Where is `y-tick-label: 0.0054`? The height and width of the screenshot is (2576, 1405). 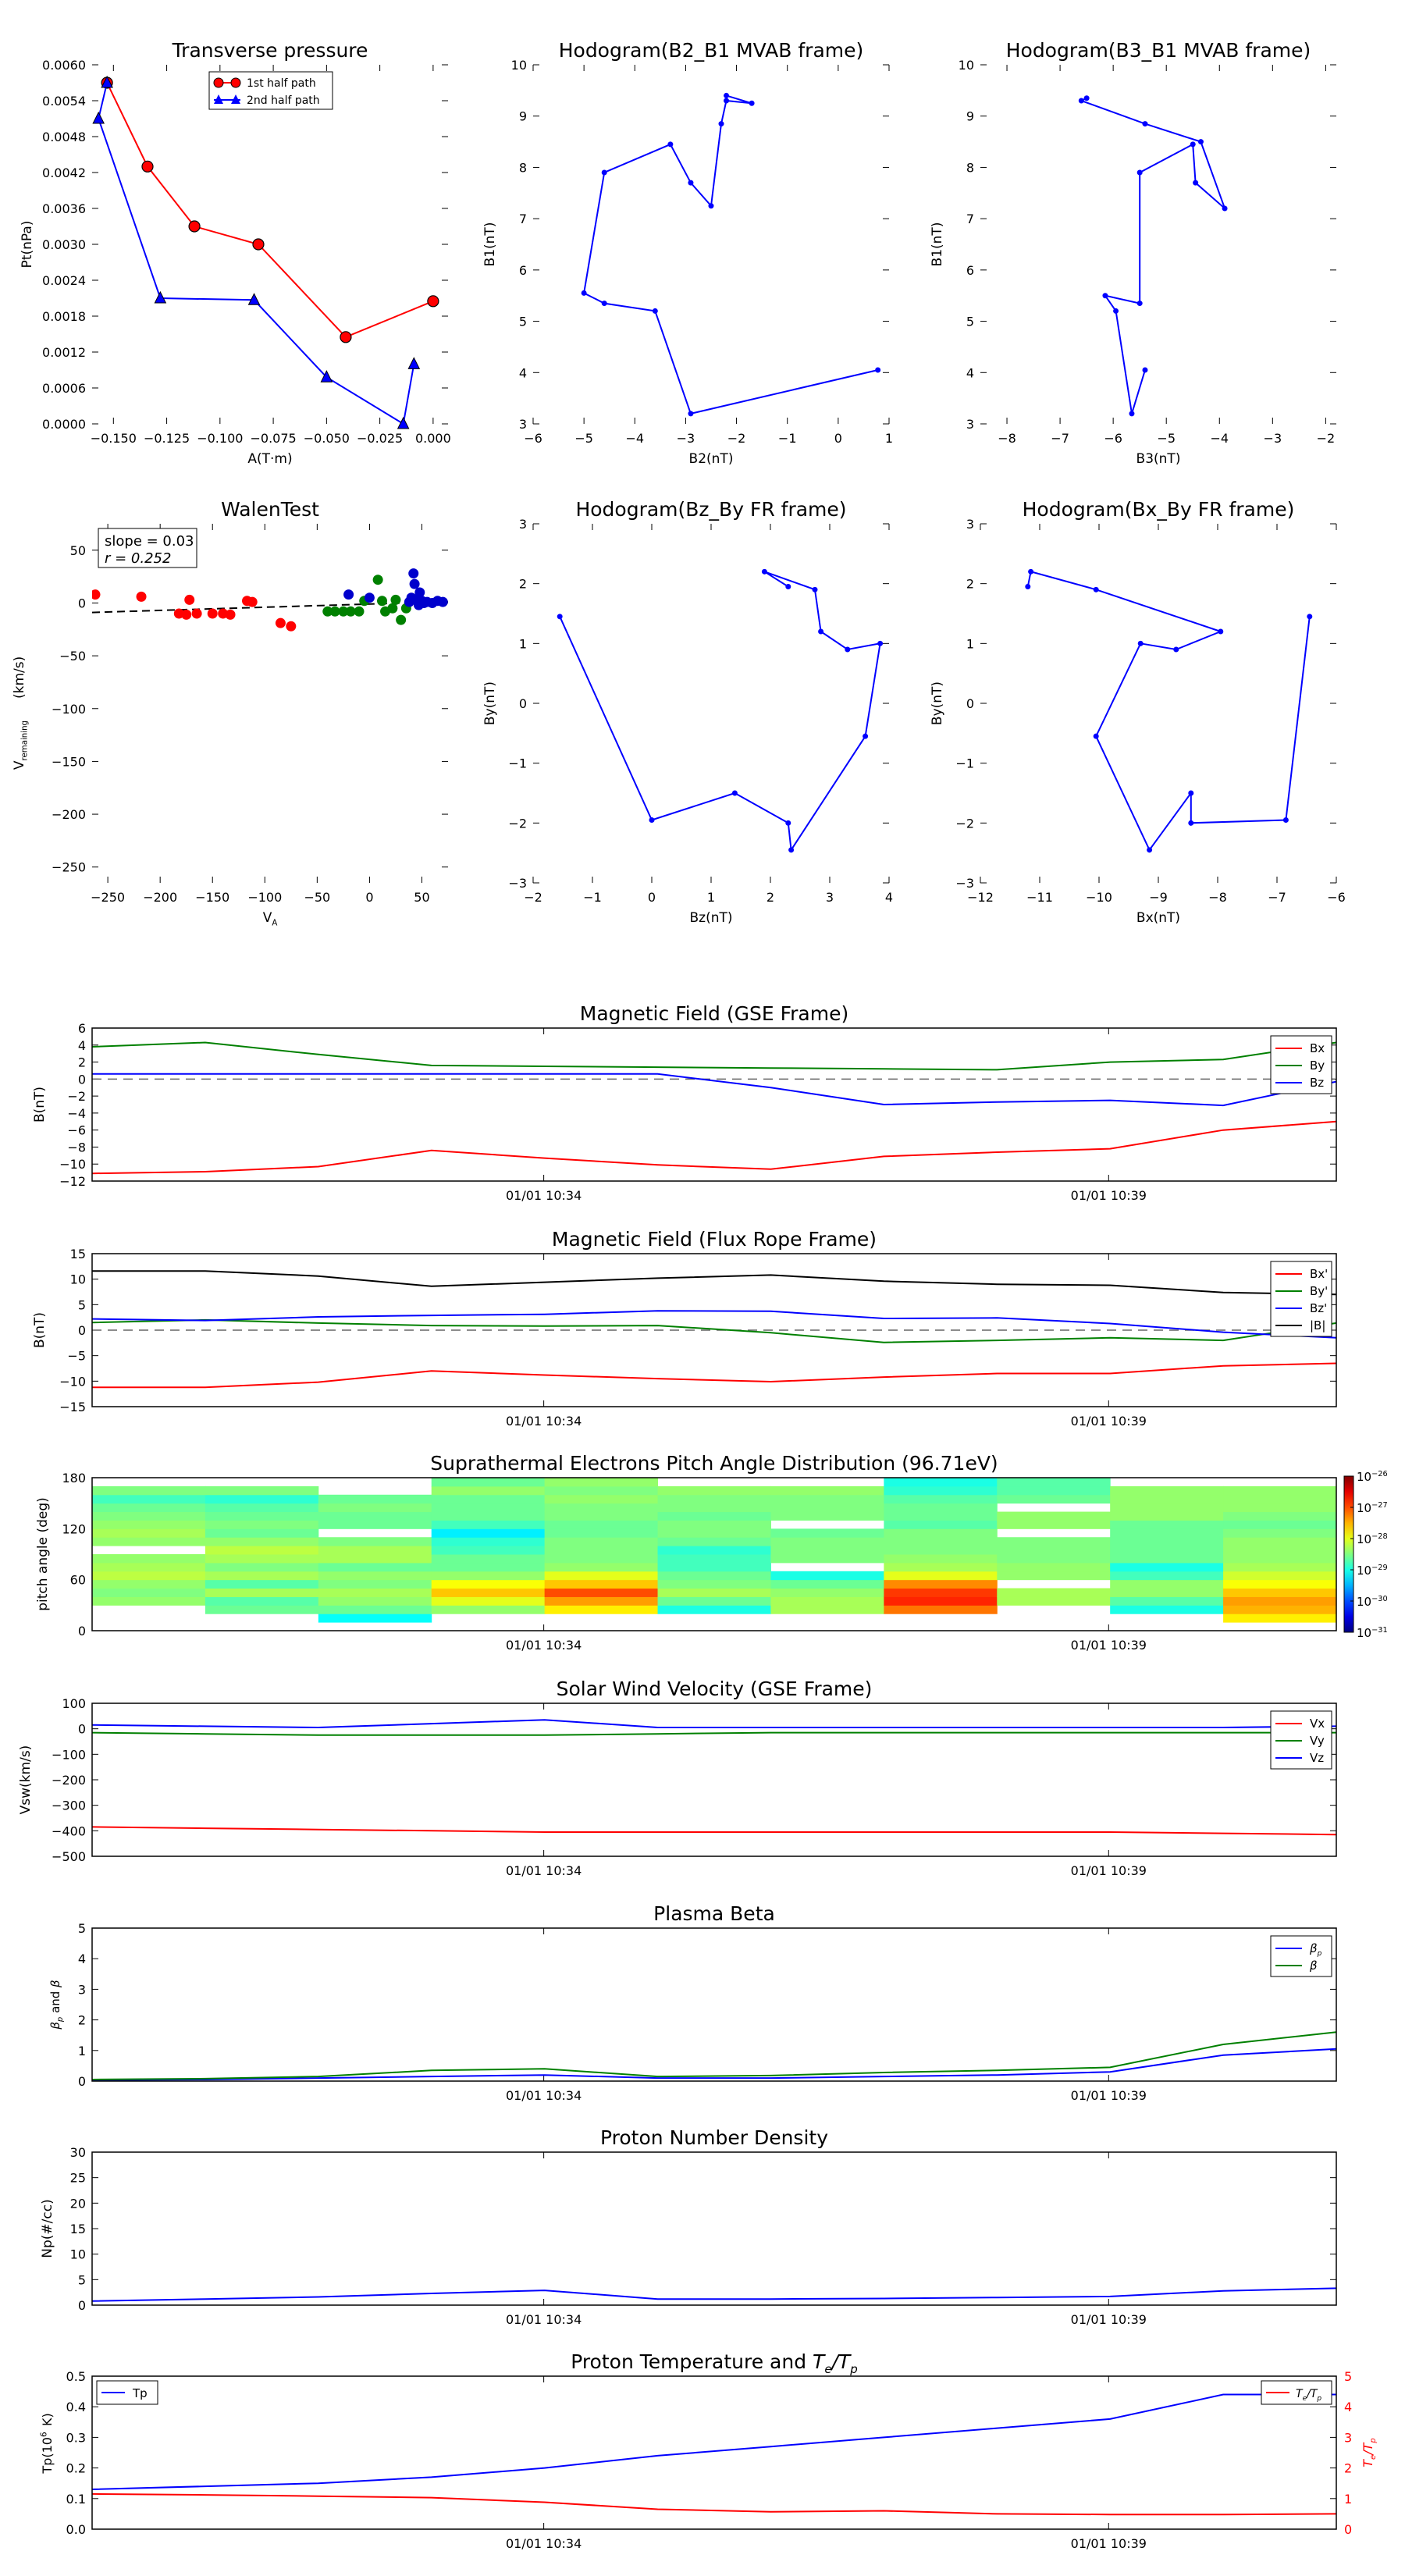 y-tick-label: 0.0054 is located at coordinates (64, 101).